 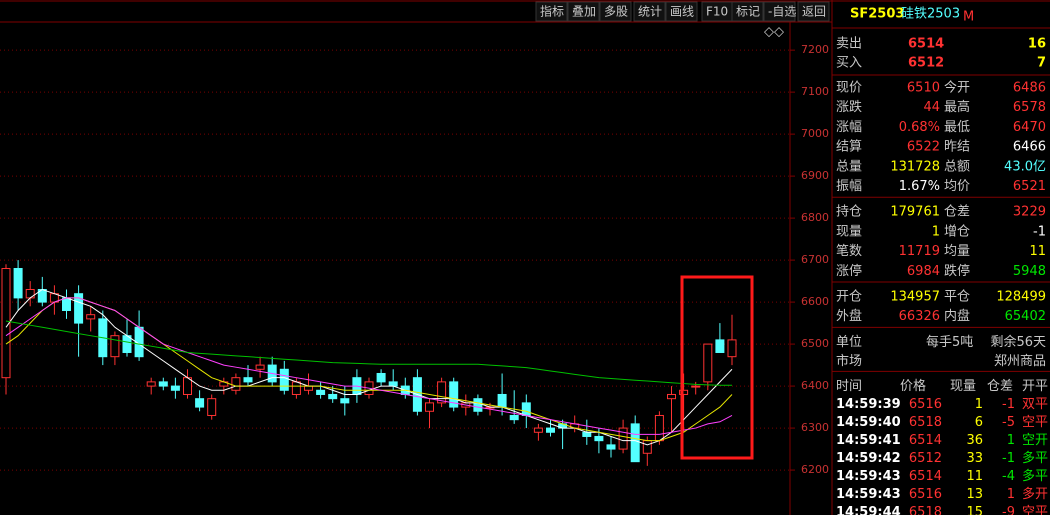 What do you see at coordinates (1029, 127) in the screenshot?
I see `stat-value: 6470` at bounding box center [1029, 127].